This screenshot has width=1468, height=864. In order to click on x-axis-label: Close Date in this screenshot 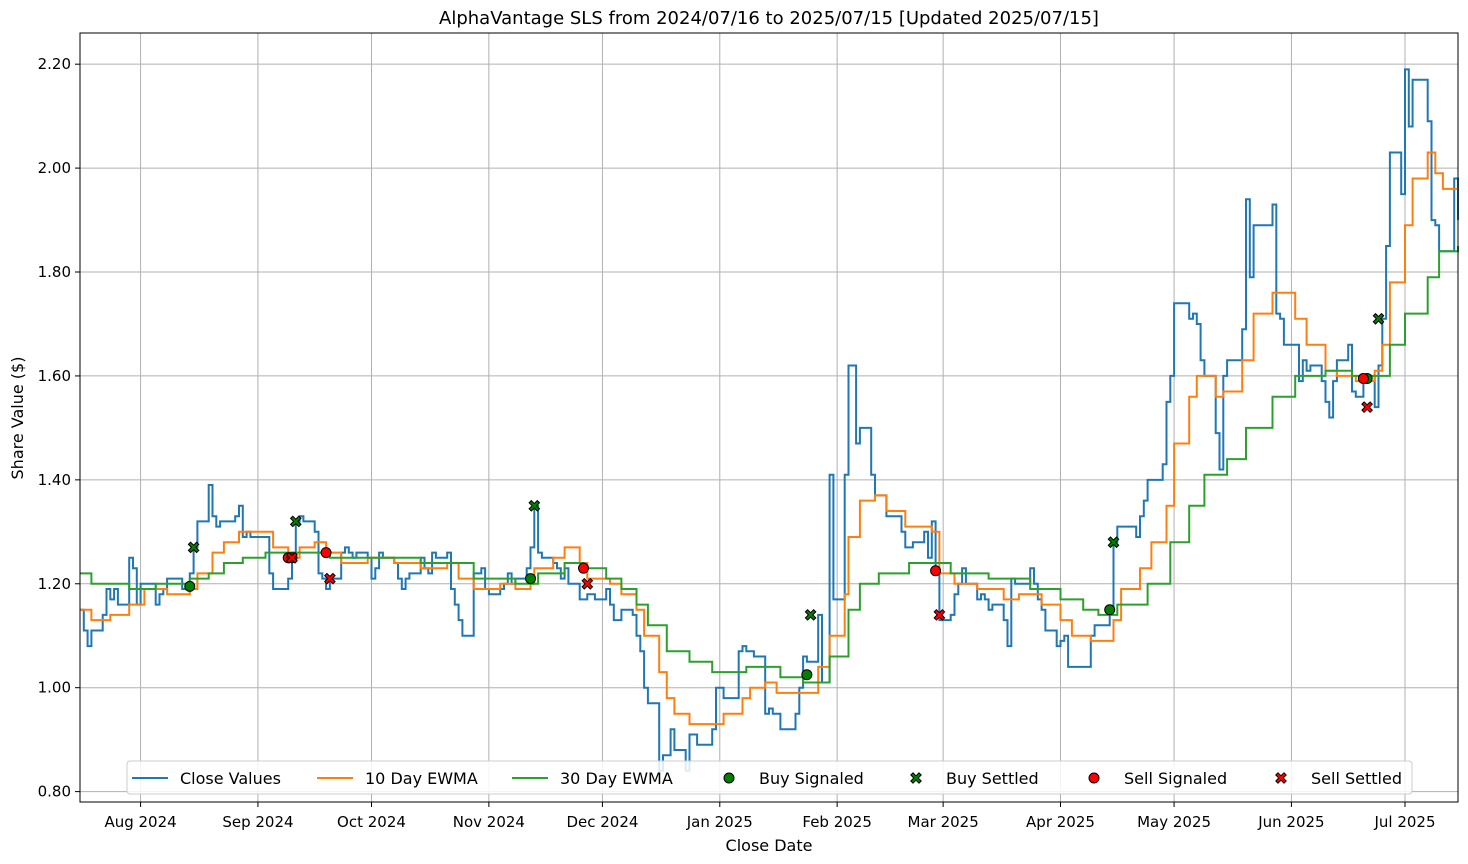, I will do `click(769, 845)`.